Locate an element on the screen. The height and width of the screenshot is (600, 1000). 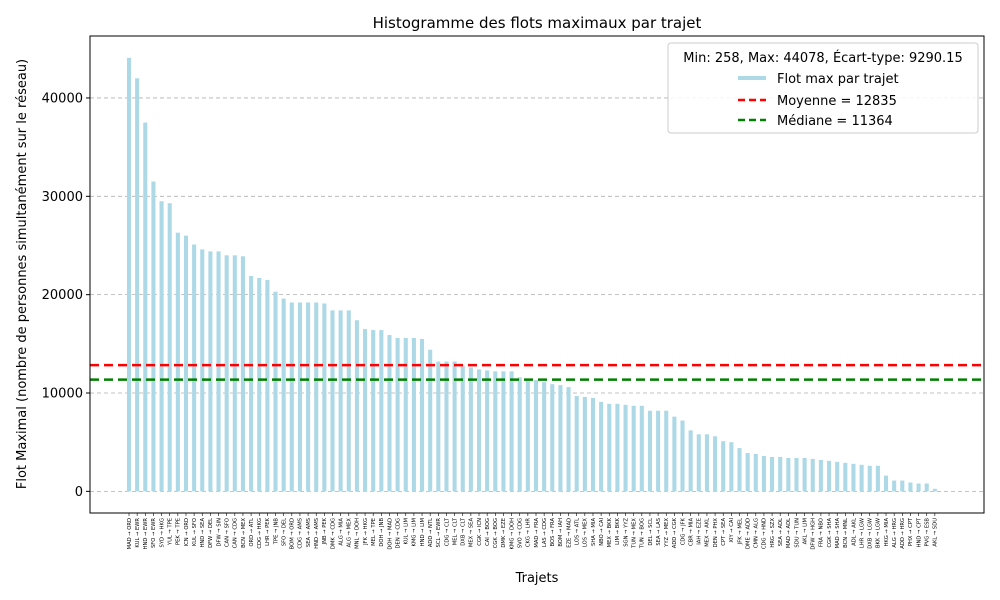
x-tick-label: SEA → ADL is located at coordinates (781, 532).